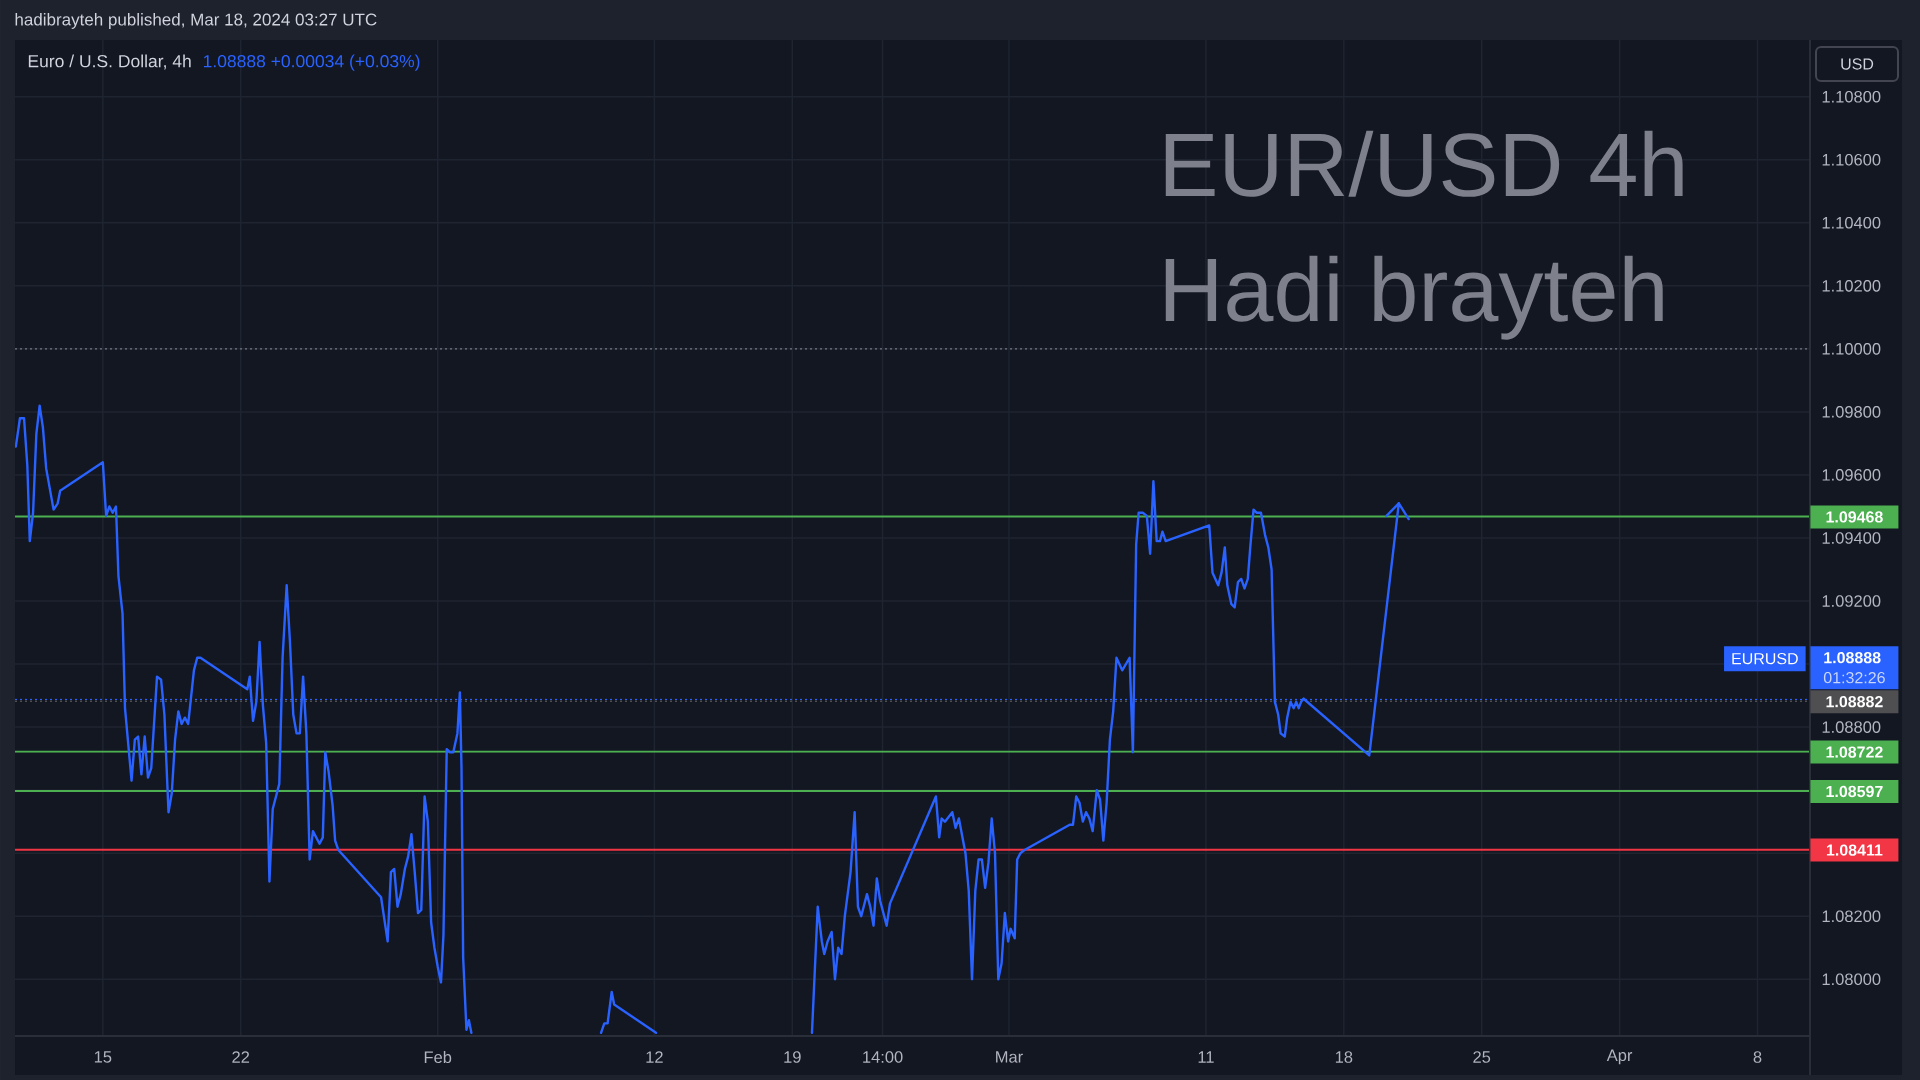  Describe the element at coordinates (1854, 677) in the screenshot. I see `text: 01:32:26` at that location.